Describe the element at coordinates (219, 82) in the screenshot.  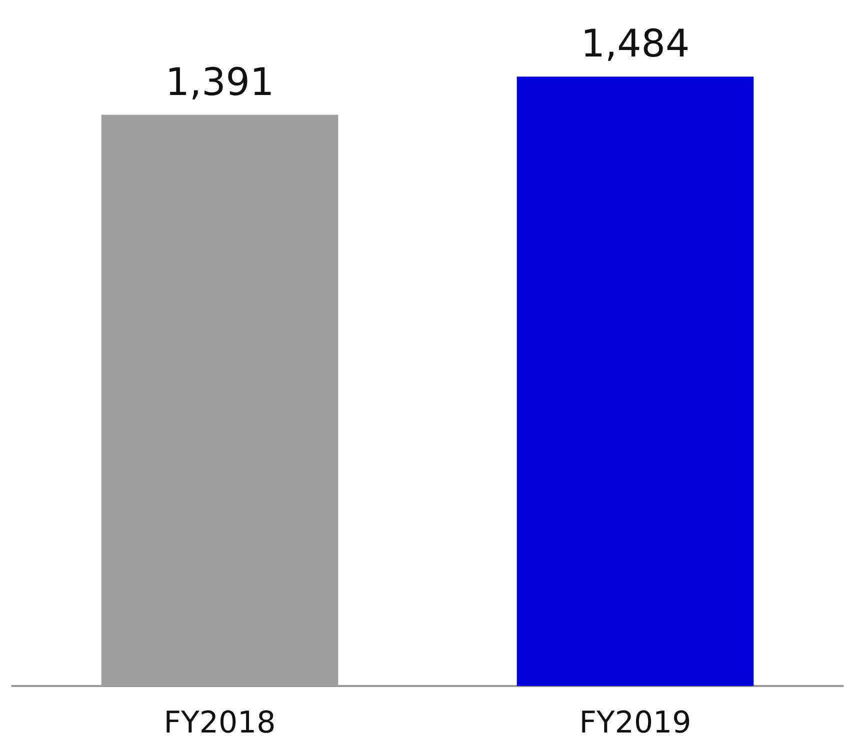
I see `data-label: 1,391` at that location.